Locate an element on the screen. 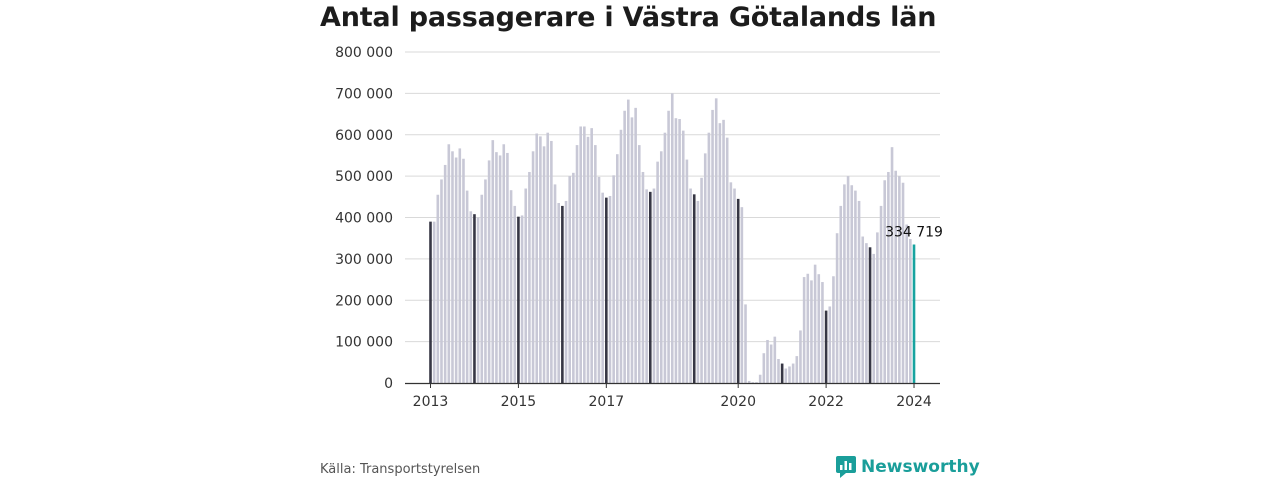  y-tick-label: 300 000 is located at coordinates (364, 260).